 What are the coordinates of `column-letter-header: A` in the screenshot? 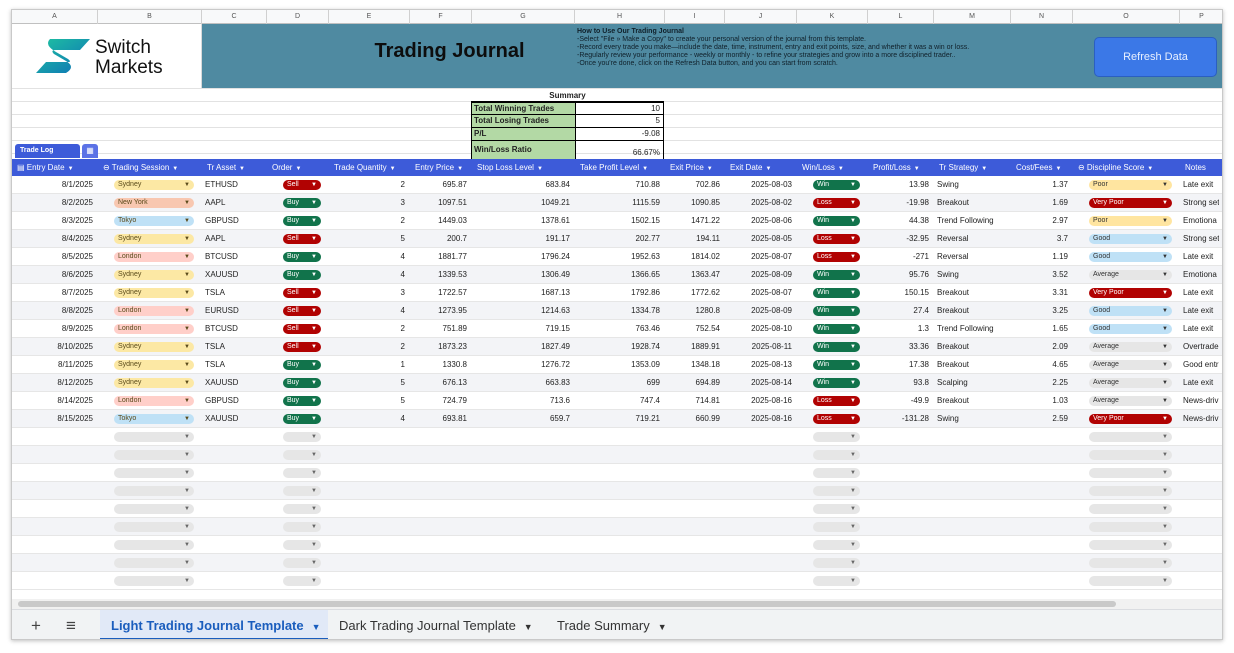 It's located at (55, 17).